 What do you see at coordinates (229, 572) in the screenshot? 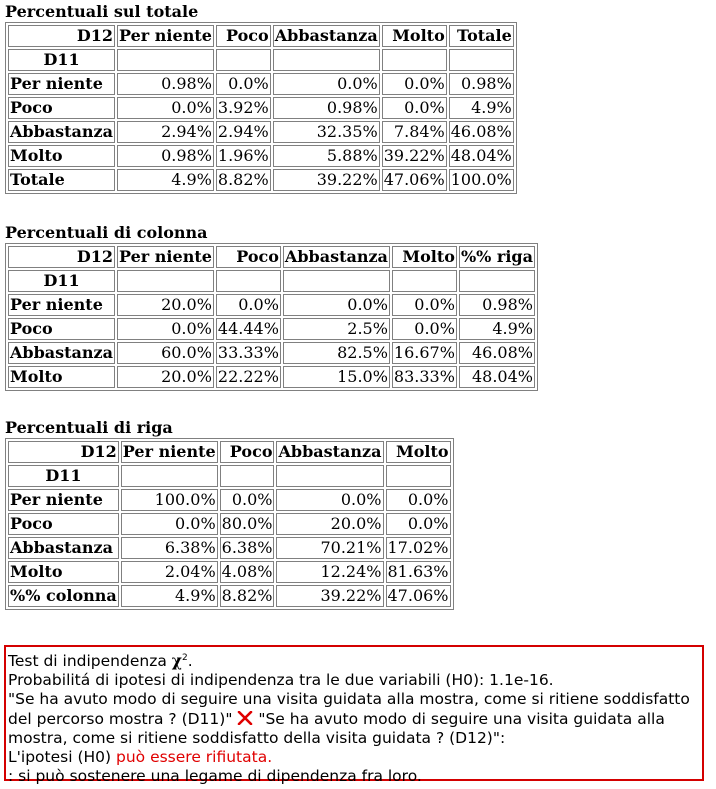
I see `table-row: Molto 2.04% 4.08% 12.24% 81.63%` at bounding box center [229, 572].